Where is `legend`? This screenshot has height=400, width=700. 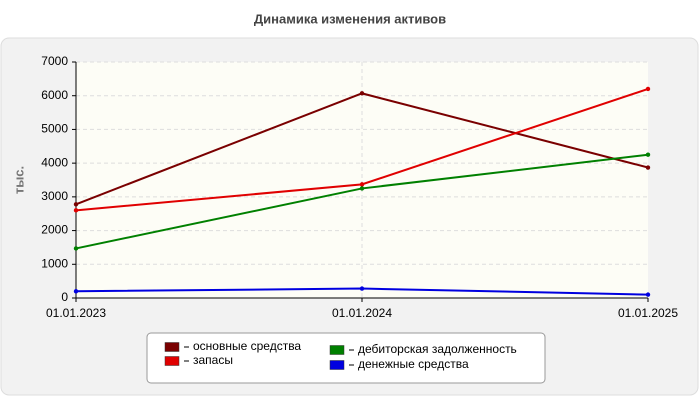 legend is located at coordinates (346, 358).